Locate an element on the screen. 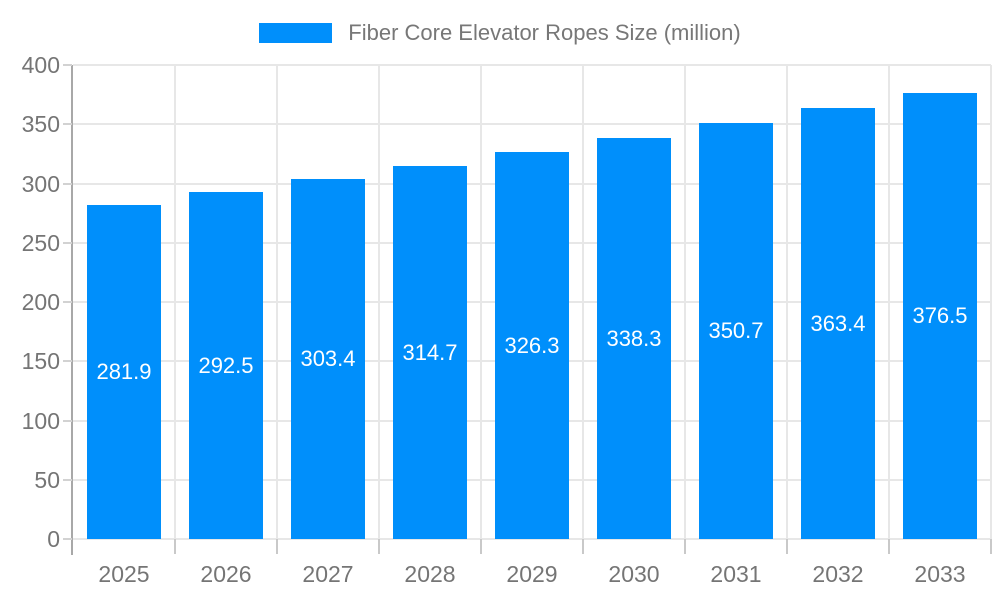 This screenshot has height=600, width=1000. bar-2027: 303.4 is located at coordinates (328, 359).